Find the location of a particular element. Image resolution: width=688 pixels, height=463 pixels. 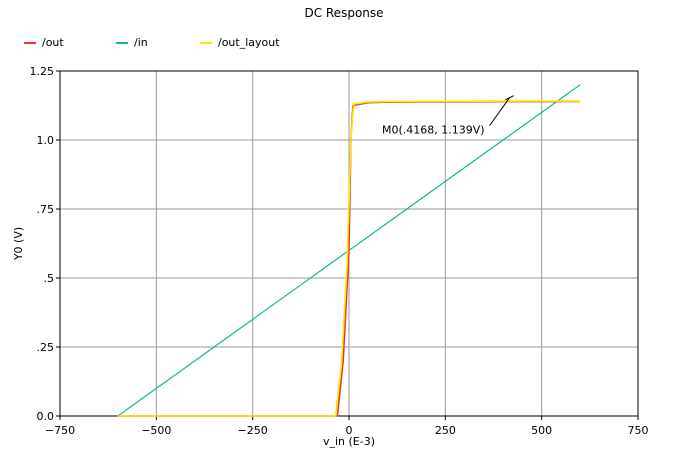

marker-tick is located at coordinates (509, 98).